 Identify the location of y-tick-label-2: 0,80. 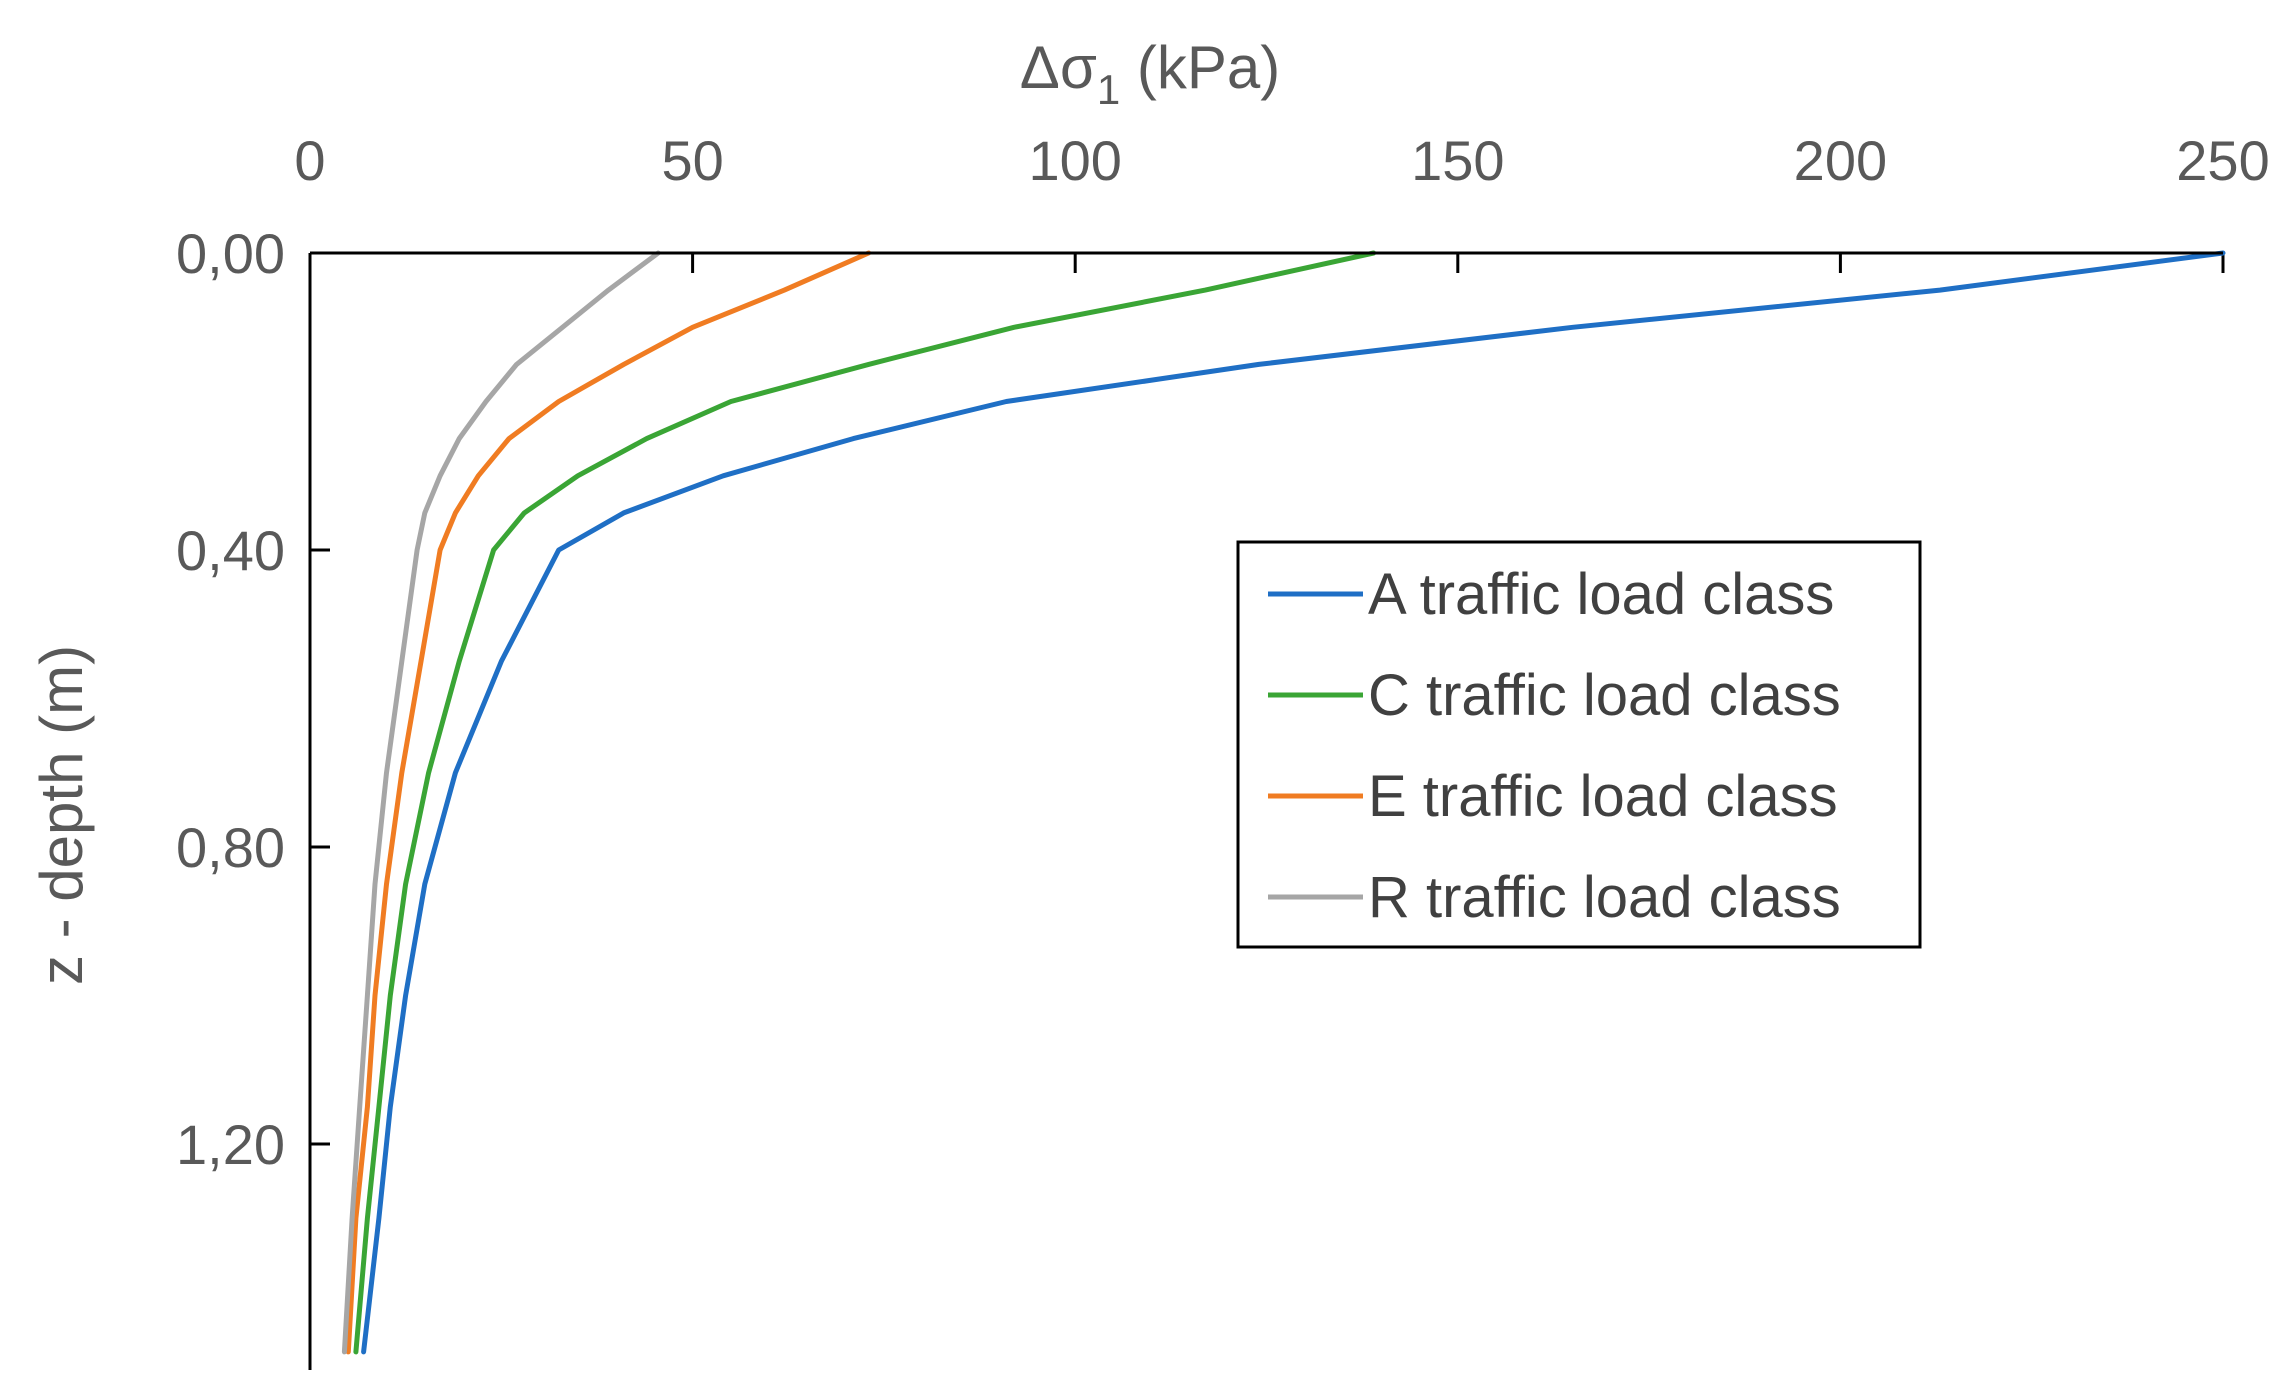
(230, 847).